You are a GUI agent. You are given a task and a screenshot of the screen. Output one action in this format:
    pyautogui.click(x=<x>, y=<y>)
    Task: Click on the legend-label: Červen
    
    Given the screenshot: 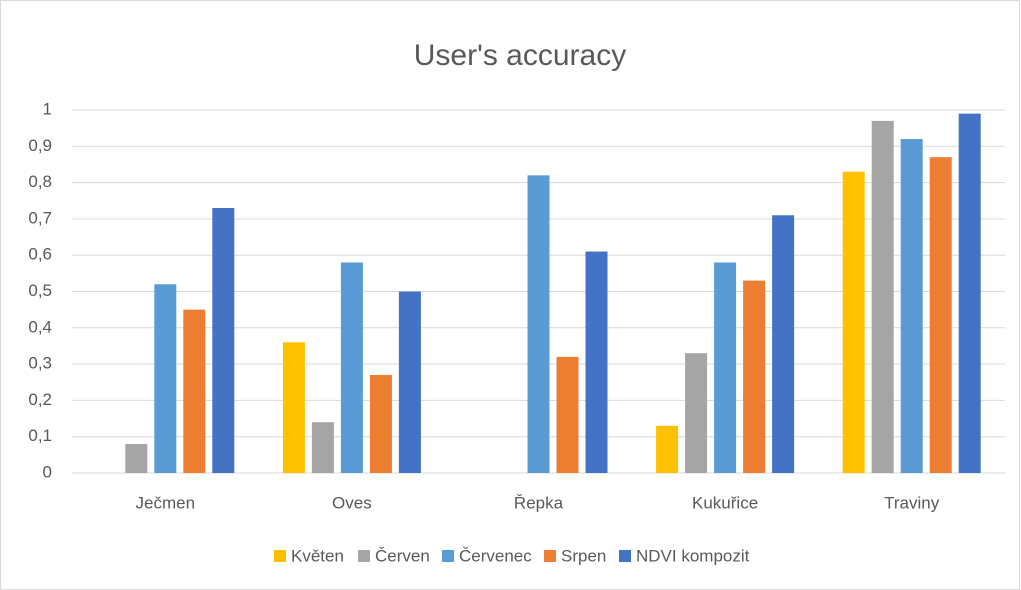 What is the action you would take?
    pyautogui.click(x=402, y=555)
    